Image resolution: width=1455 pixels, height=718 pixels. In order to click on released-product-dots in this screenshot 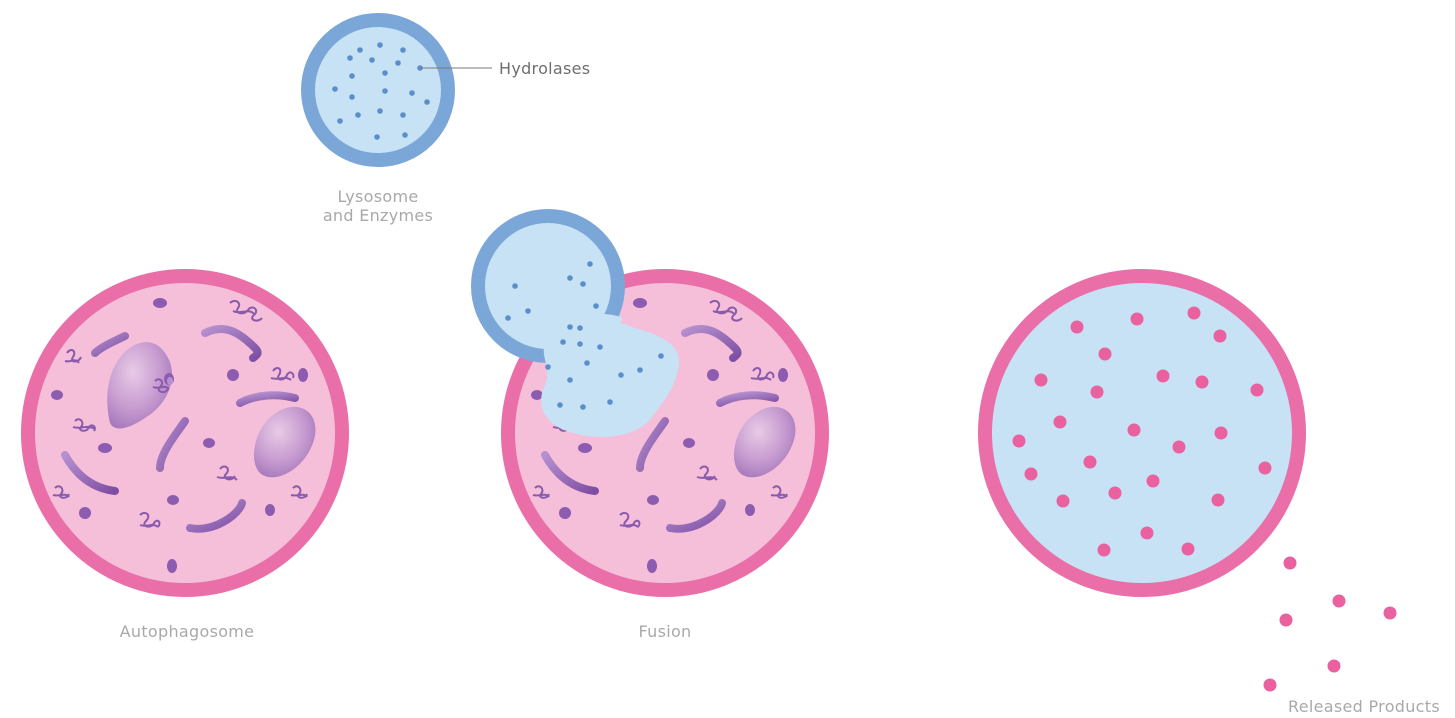, I will do `click(1330, 624)`.